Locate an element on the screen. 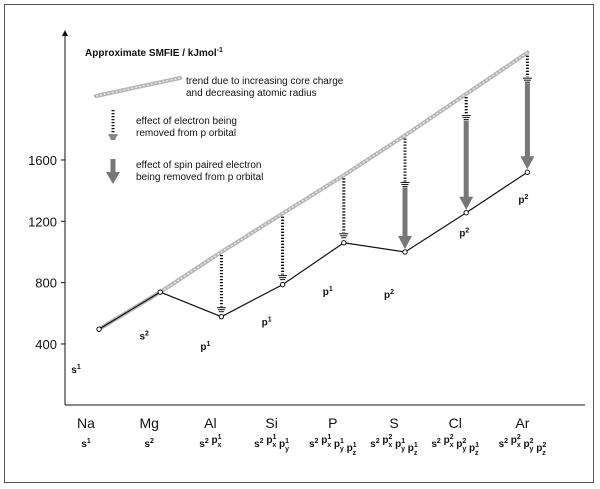 This screenshot has height=489, width=600. electron-config-P: s2 p1 x p1 y p1 z is located at coordinates (333, 445).